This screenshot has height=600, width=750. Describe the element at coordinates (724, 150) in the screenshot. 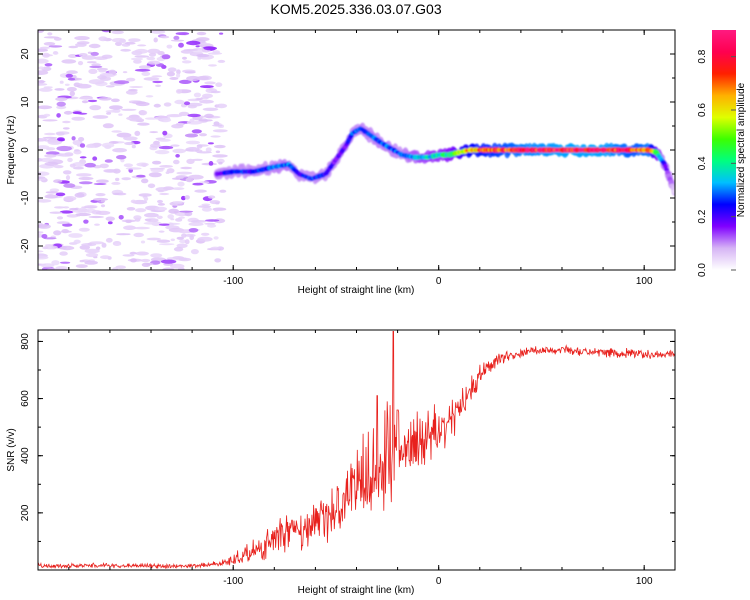

I see `colorbar-bar` at that location.